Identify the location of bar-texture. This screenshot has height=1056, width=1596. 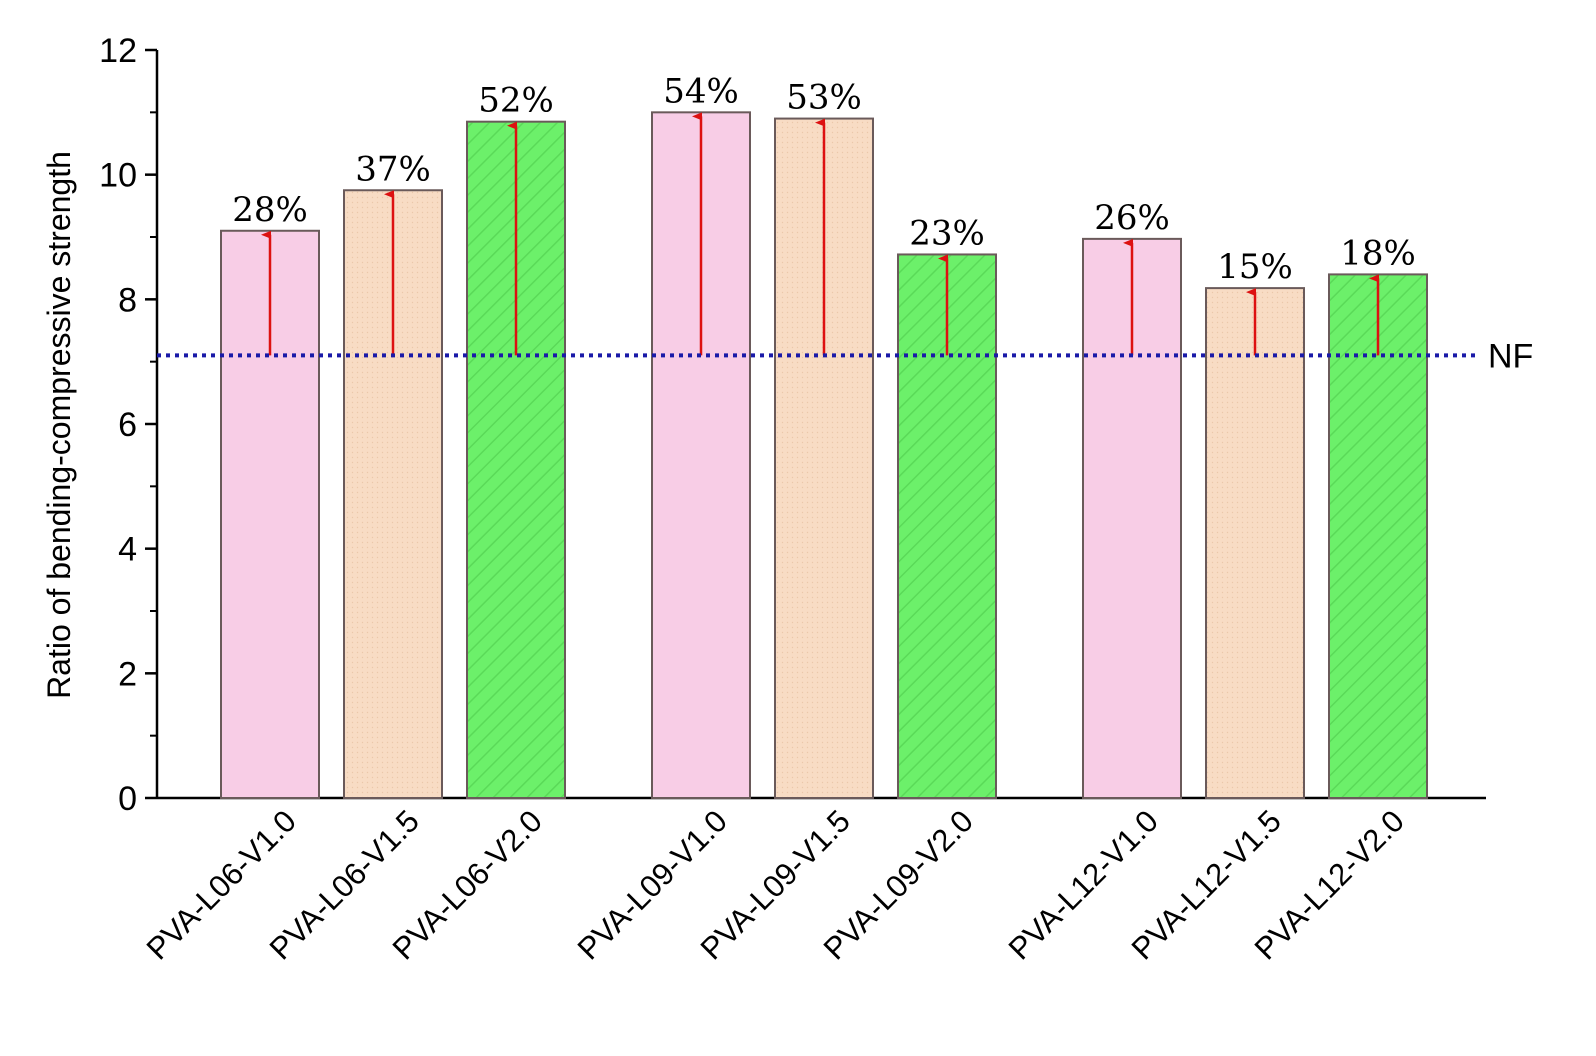
(1255, 543).